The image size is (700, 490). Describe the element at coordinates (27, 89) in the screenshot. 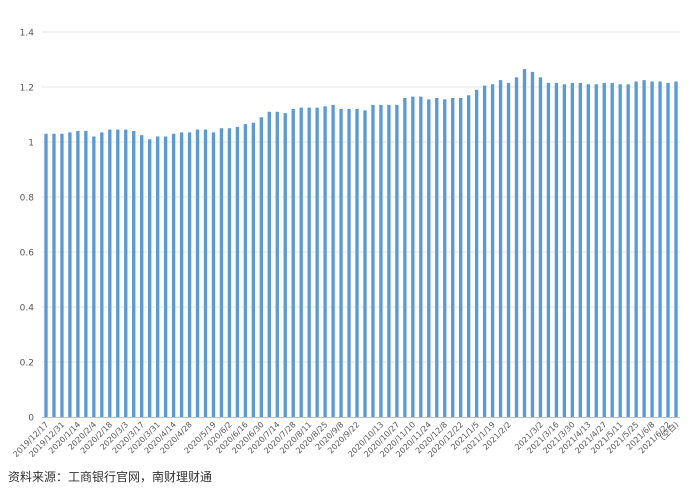

I see `y-tick-label: 1.2` at that location.